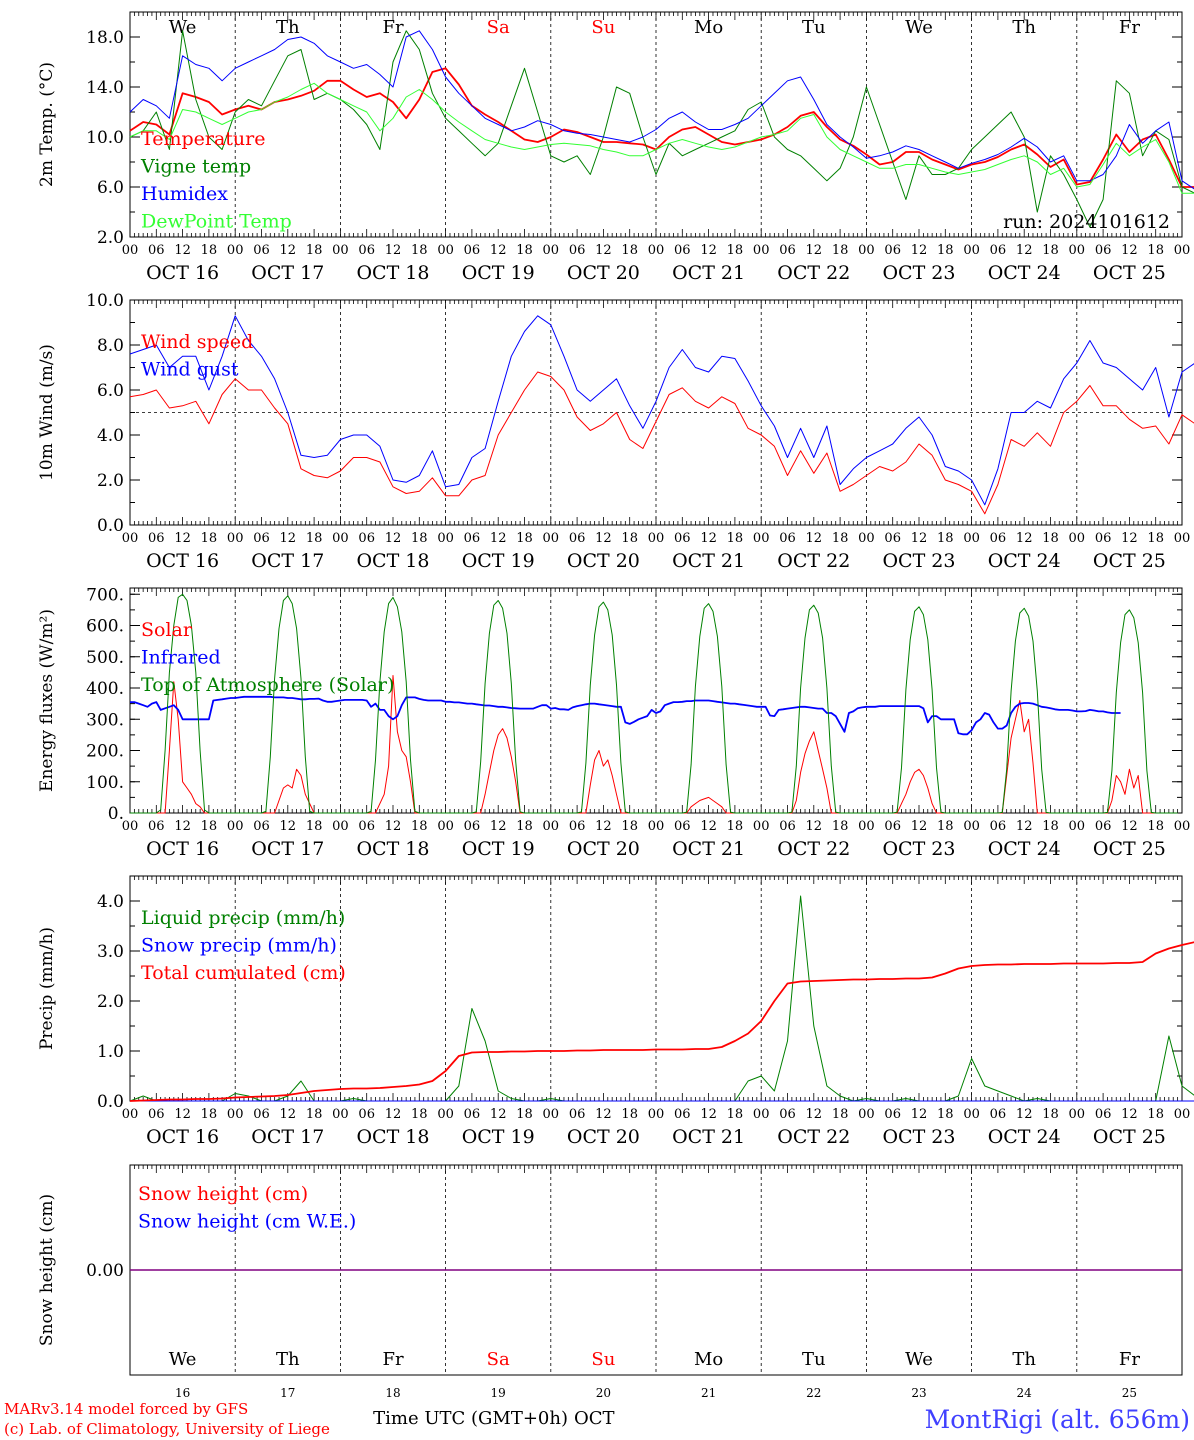 Image resolution: width=1194 pixels, height=1440 pixels. I want to click on y-tick-label: 0.00, so click(105, 1271).